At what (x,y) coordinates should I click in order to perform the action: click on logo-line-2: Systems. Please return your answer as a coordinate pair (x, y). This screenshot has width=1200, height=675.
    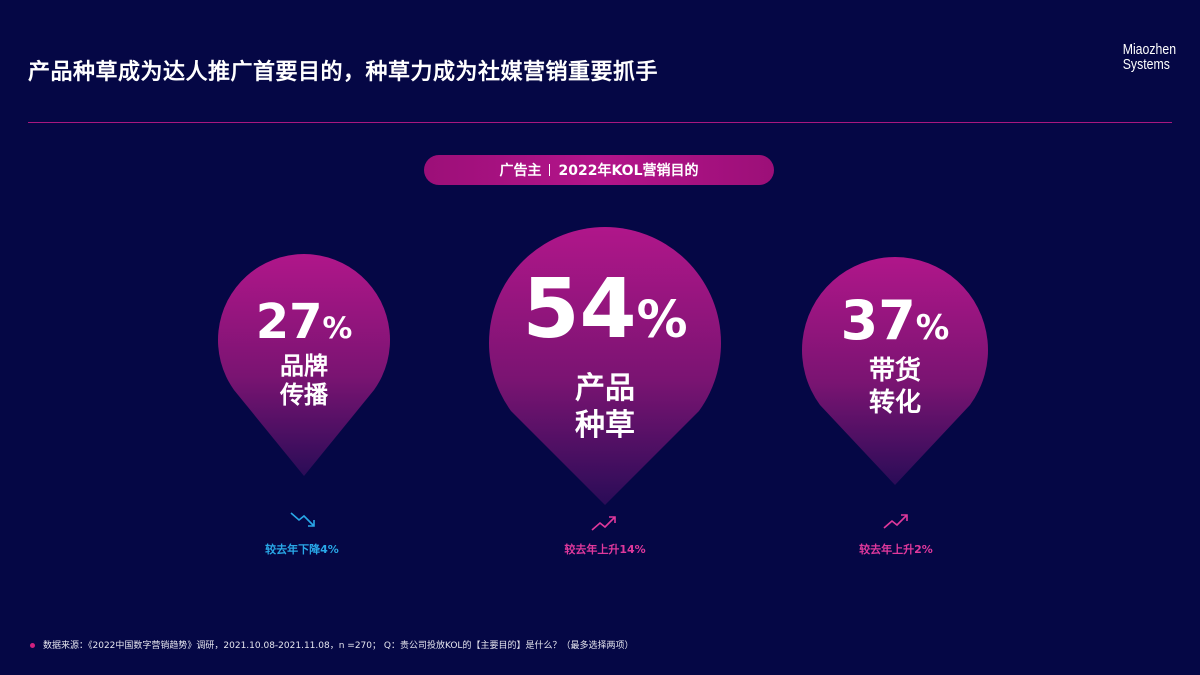
    Looking at the image, I should click on (1146, 64).